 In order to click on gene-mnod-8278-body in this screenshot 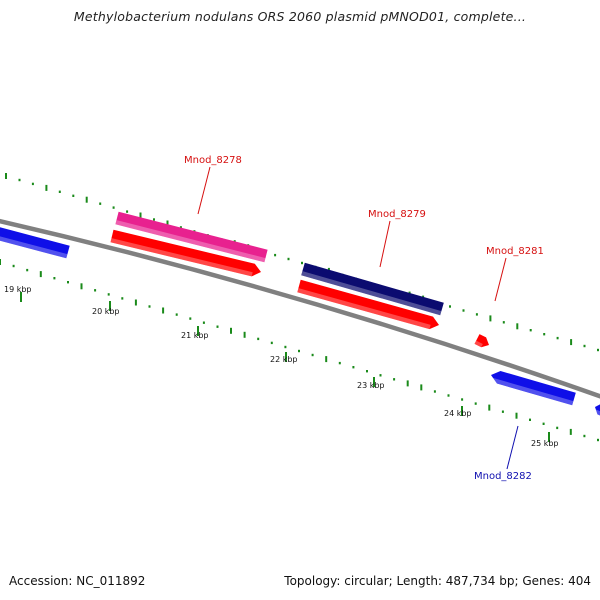, I will do `click(191, 237)`.